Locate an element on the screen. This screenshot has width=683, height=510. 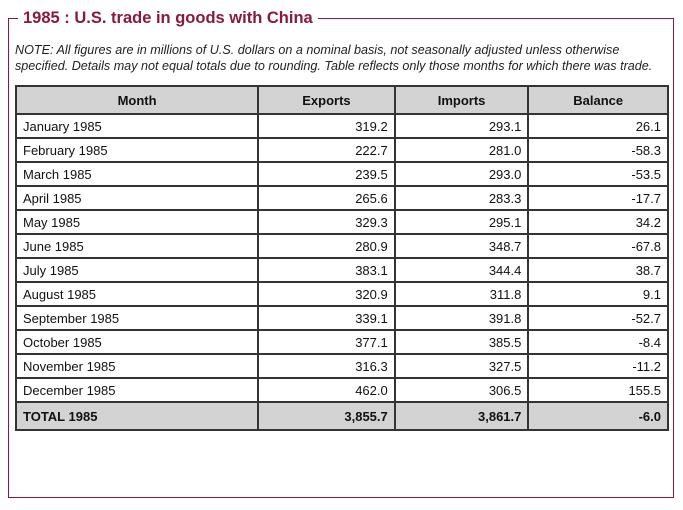
total-imports: 3,861.7 is located at coordinates (461, 416).